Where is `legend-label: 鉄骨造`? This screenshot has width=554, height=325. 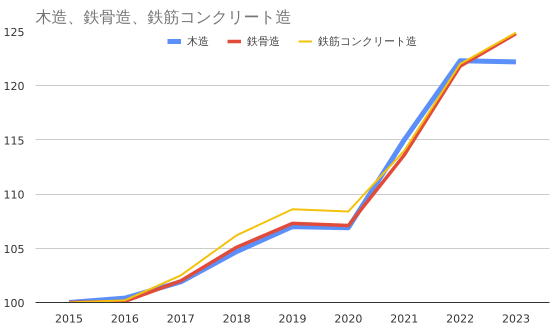
legend-label: 鉄骨造 is located at coordinates (263, 41).